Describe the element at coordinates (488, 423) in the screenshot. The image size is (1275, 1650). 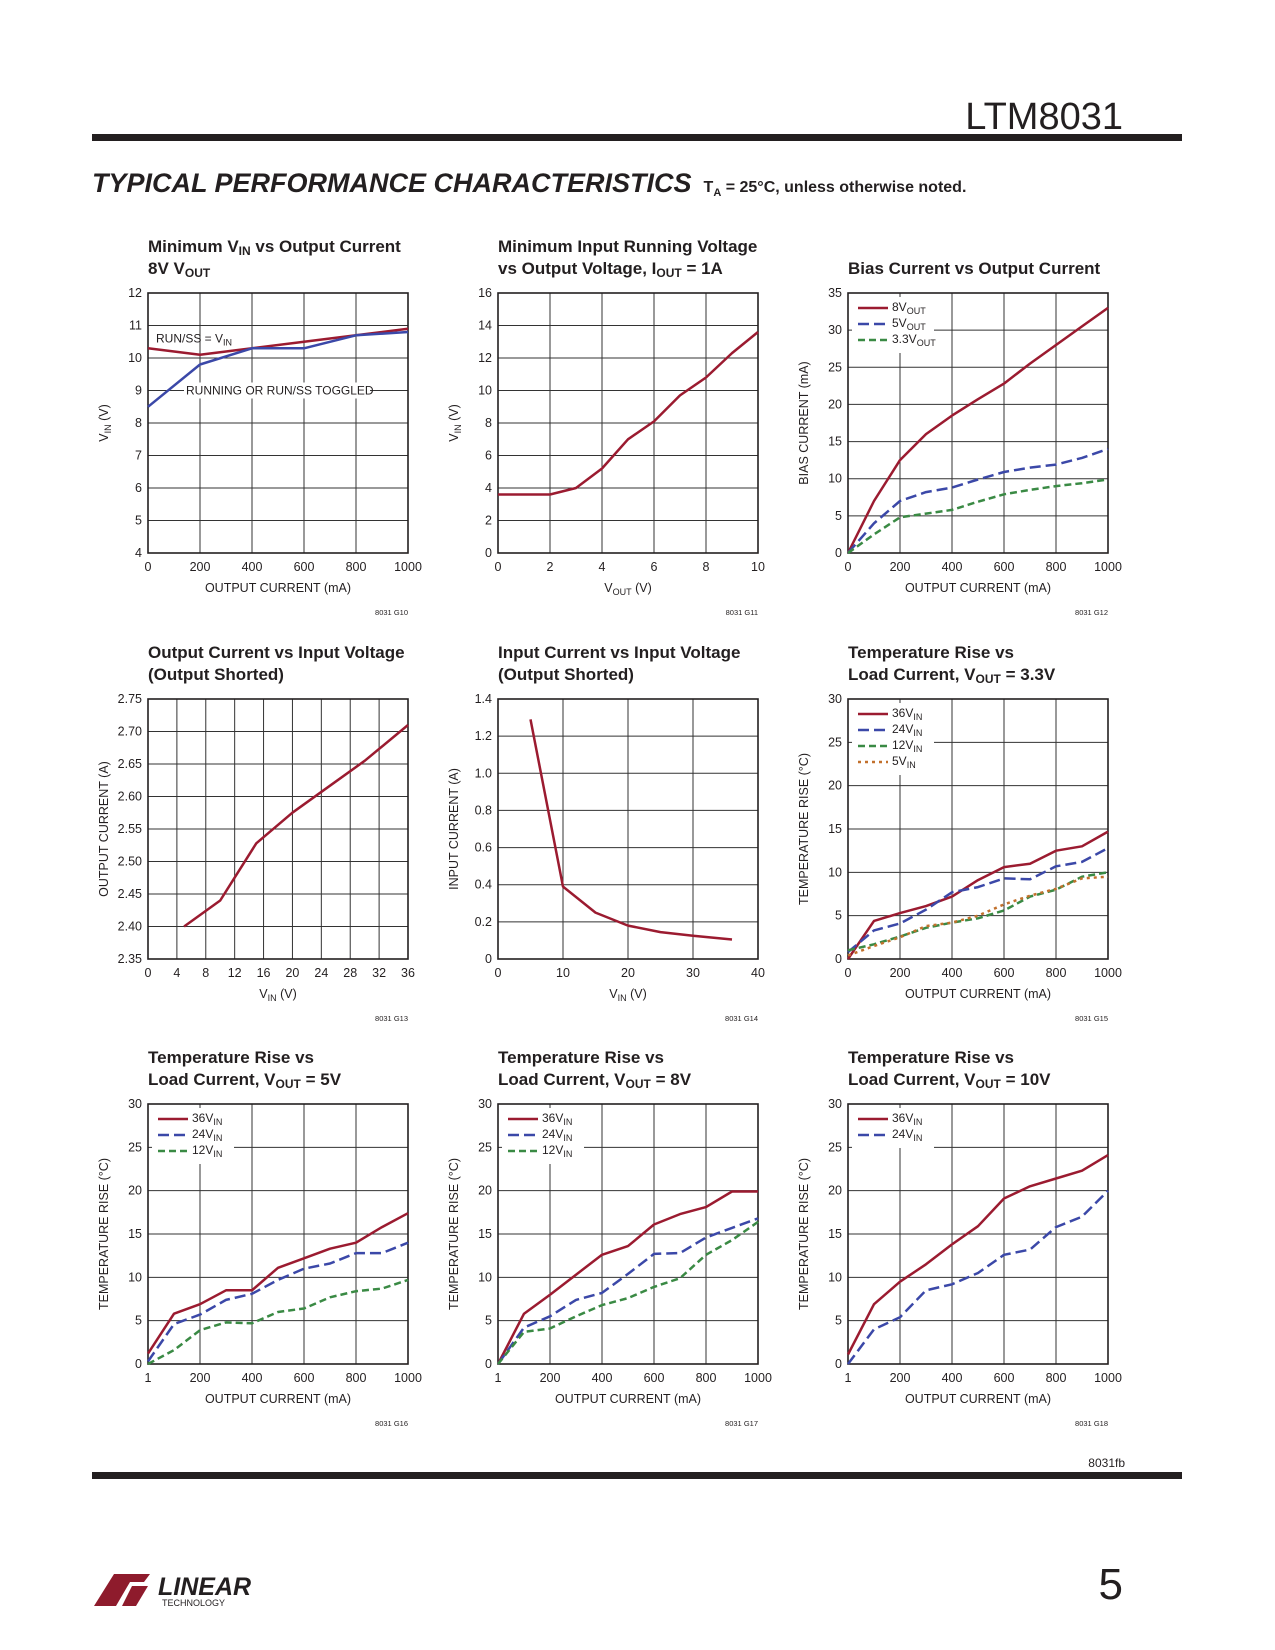
I see `y-tick-label: 8` at that location.